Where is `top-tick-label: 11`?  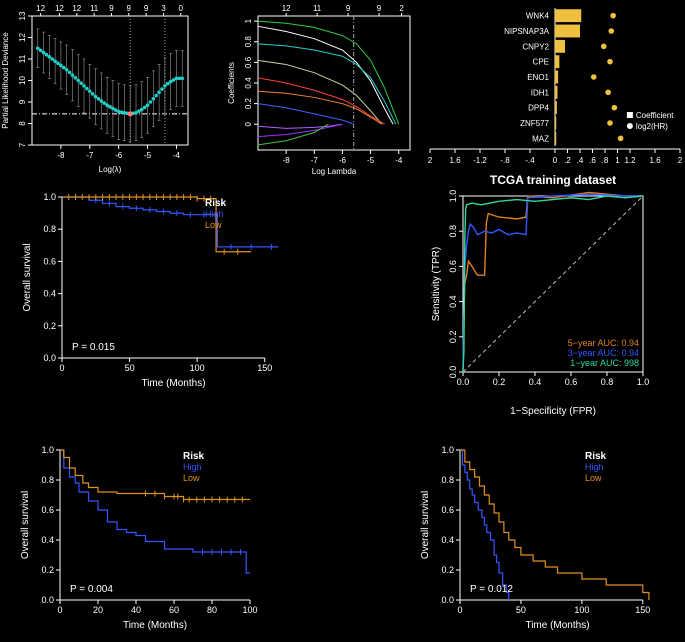
top-tick-label: 11 is located at coordinates (317, 8).